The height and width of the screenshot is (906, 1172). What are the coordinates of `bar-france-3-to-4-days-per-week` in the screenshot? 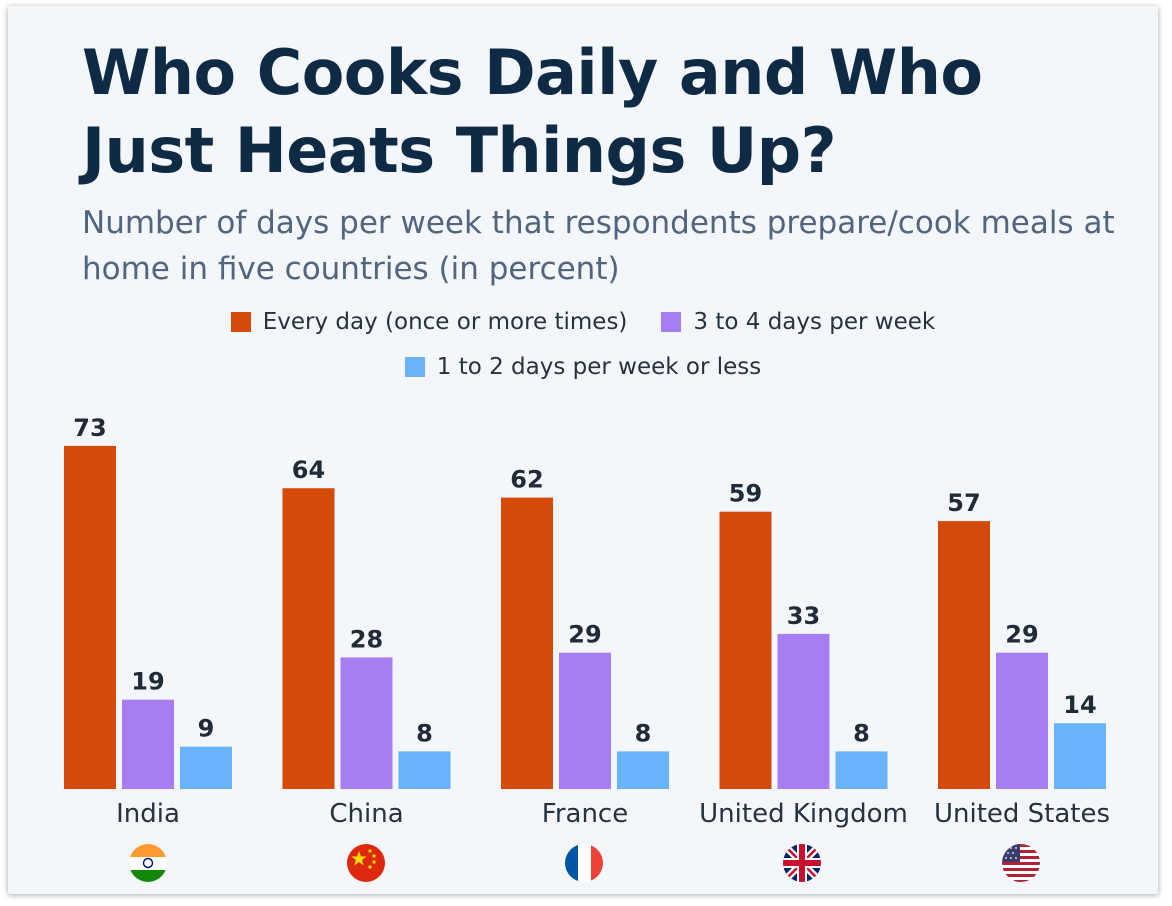 It's located at (585, 720).